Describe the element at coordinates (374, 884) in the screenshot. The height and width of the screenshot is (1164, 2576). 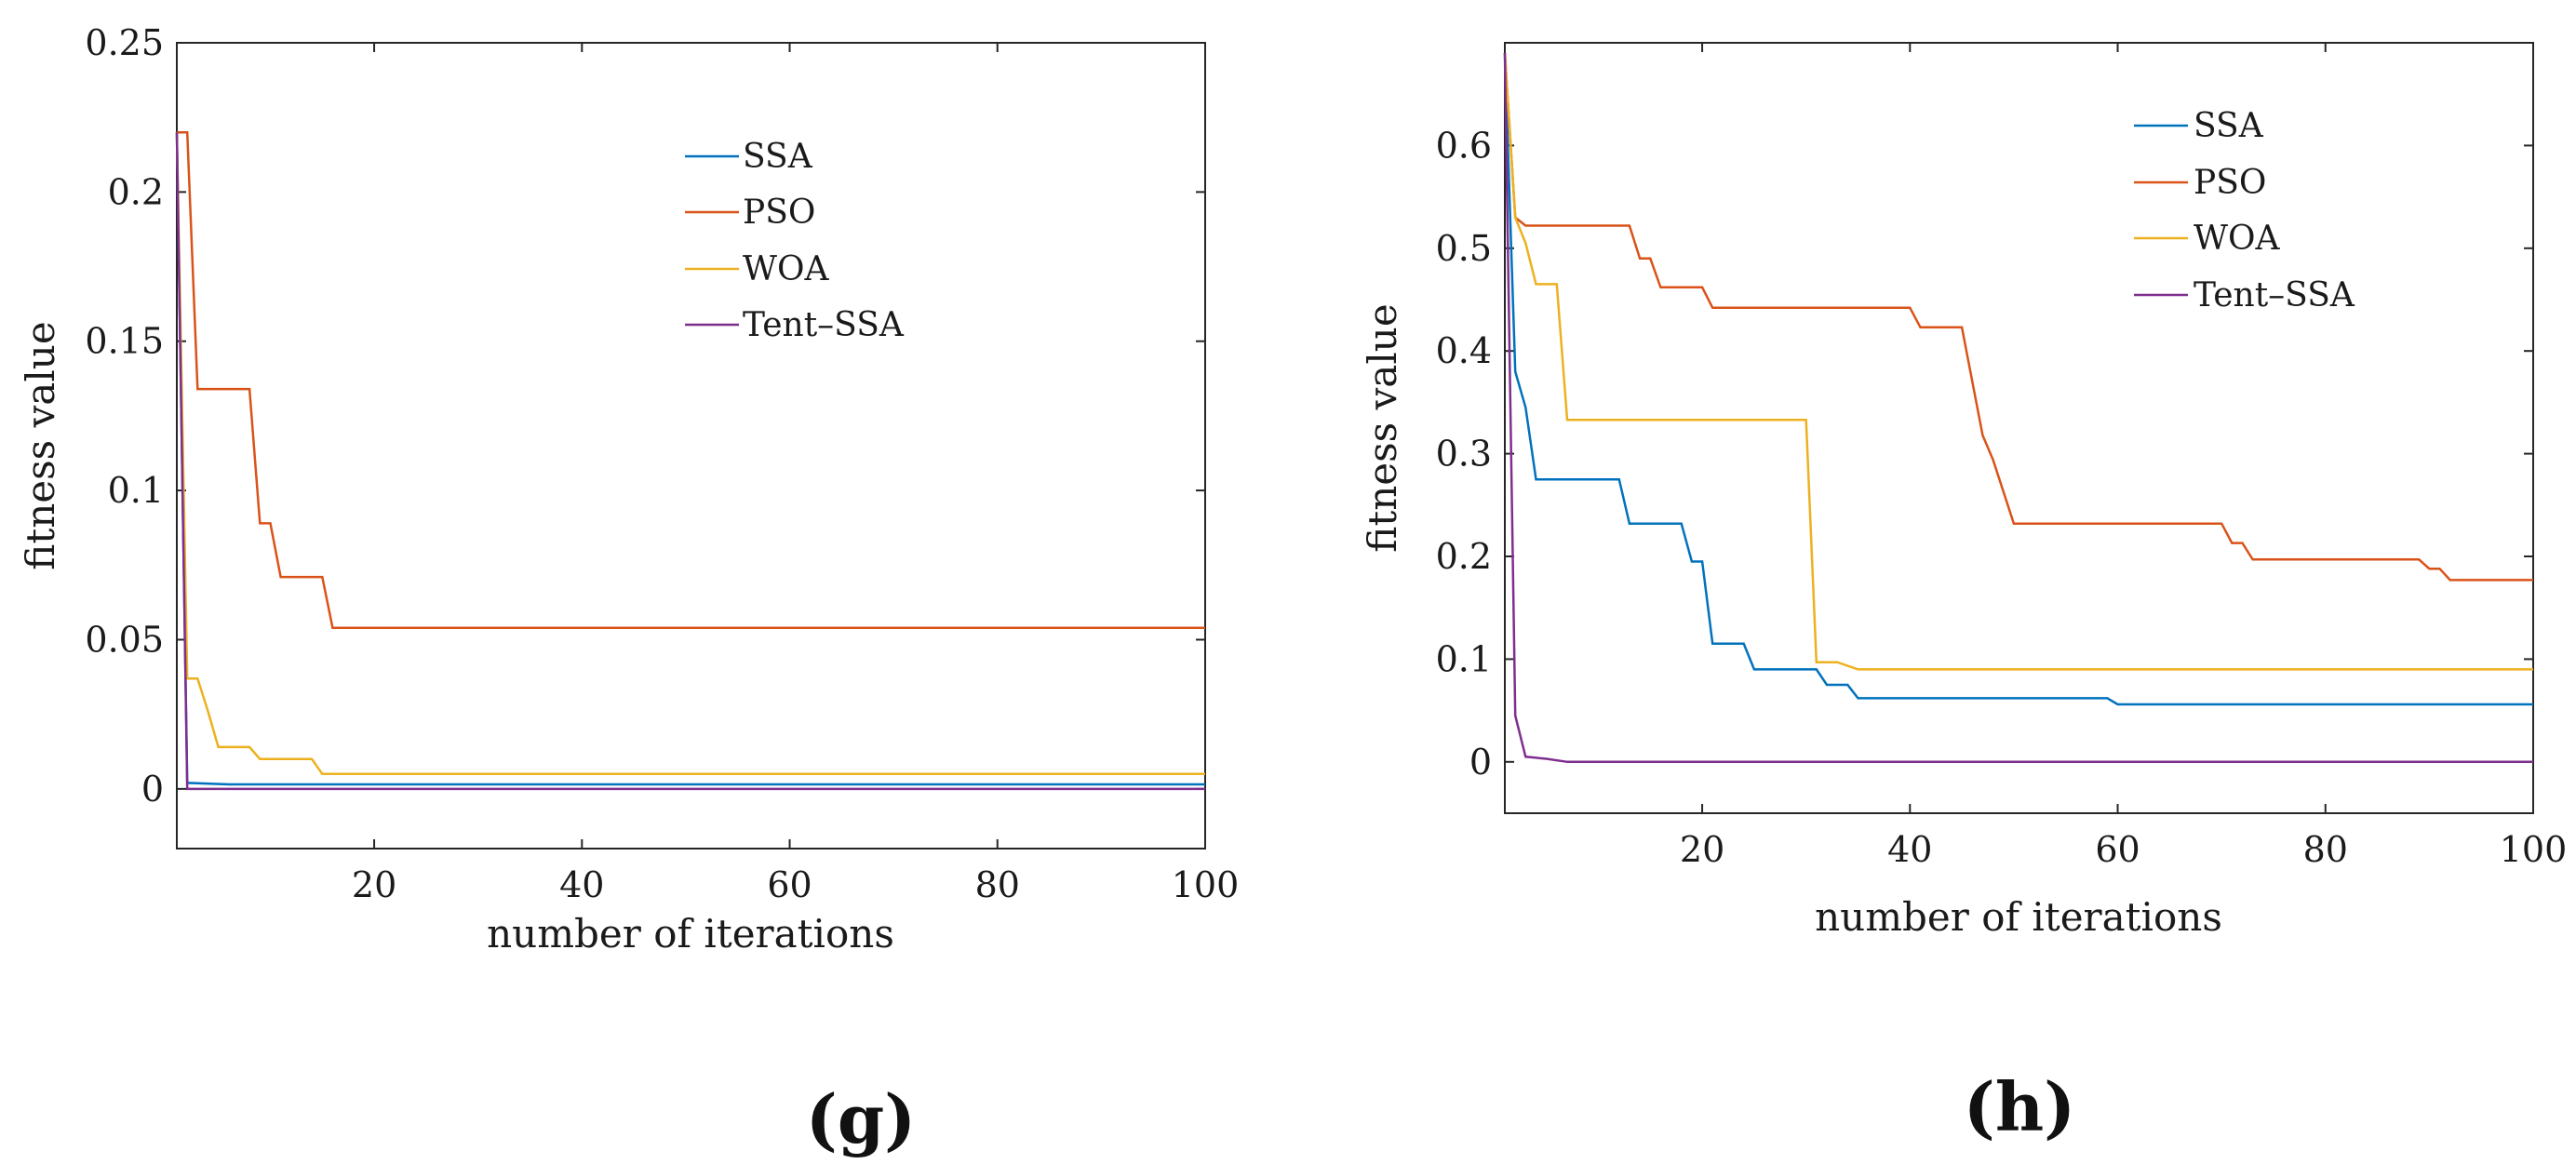
I see `x-tick-label-g-0: 20` at that location.